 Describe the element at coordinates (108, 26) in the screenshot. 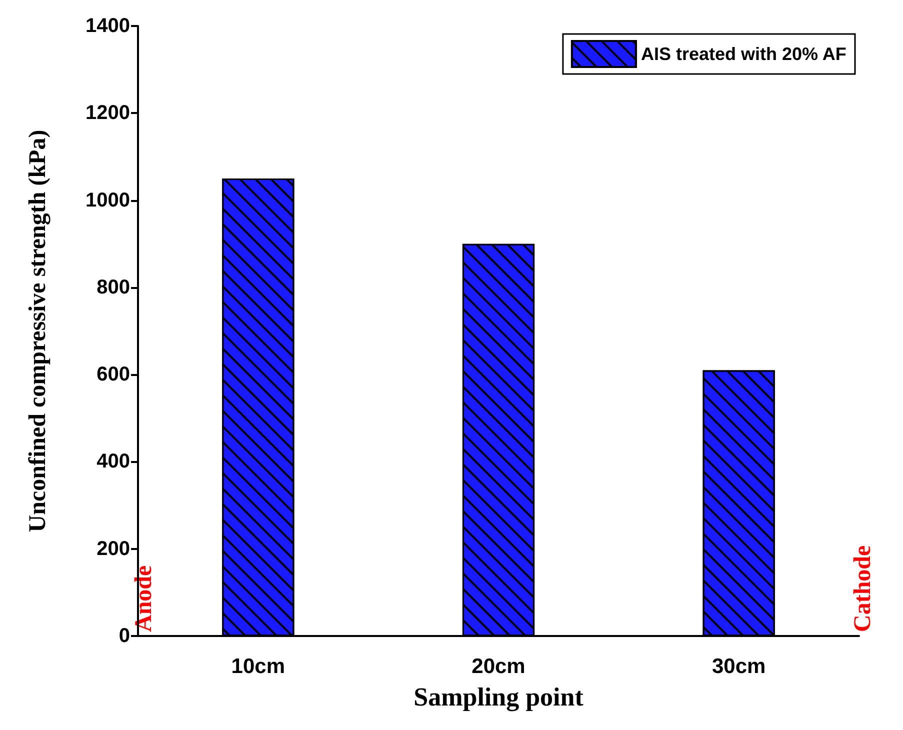

I see `y-tick-label: 1400` at that location.